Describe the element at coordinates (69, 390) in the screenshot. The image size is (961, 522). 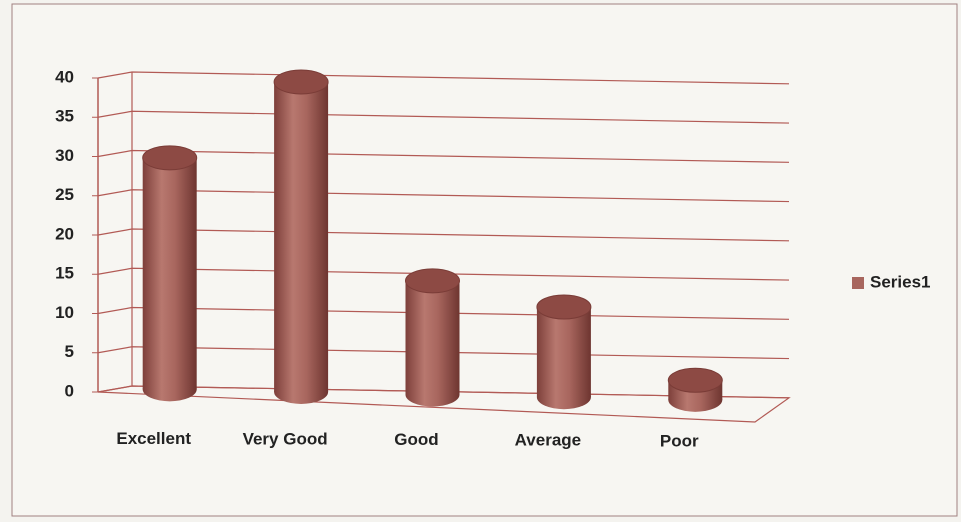
I see `y-tick-label: 0` at that location.